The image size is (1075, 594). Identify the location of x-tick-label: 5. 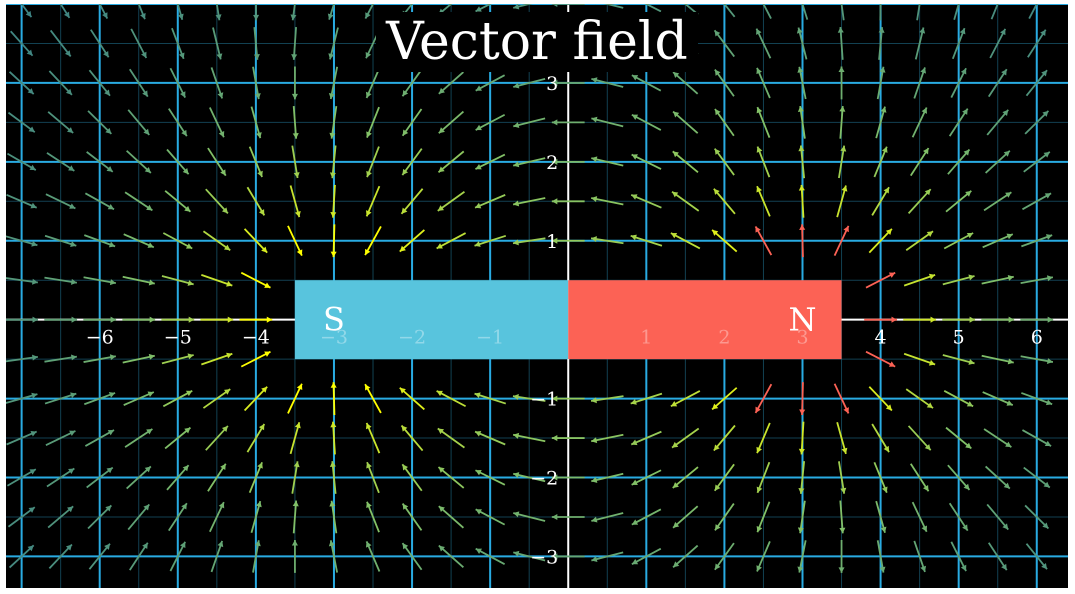
(959, 338).